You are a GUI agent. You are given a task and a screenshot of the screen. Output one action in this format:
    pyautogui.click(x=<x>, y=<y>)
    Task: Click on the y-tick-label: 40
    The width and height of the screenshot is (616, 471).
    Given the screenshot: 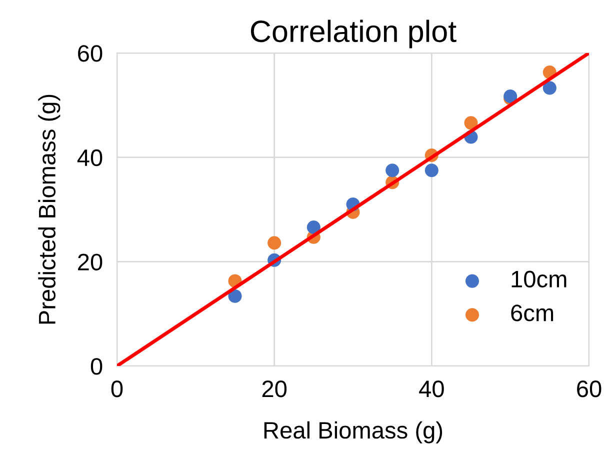 What is the action you would take?
    pyautogui.click(x=89, y=157)
    